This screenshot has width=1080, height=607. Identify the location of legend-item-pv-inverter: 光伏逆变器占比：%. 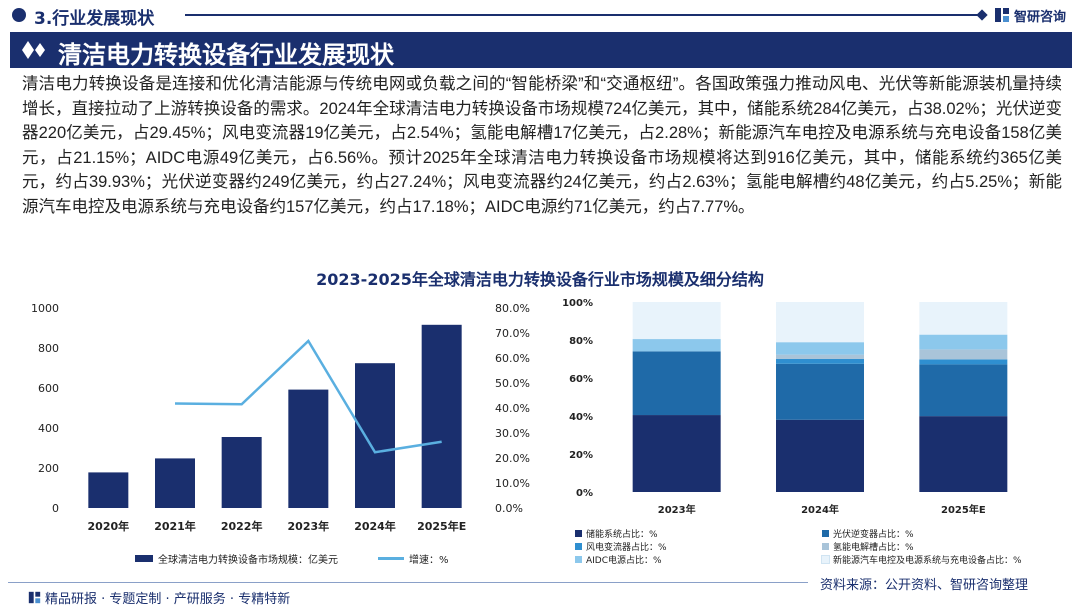
(868, 533).